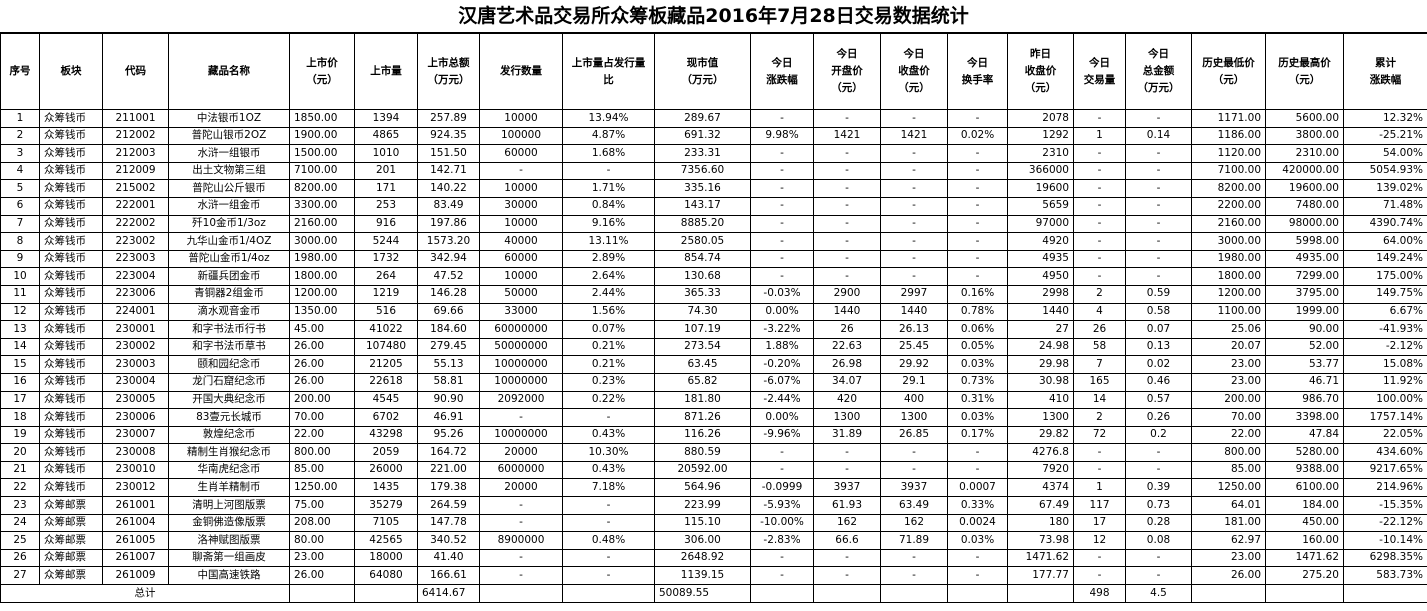 This screenshot has width=1427, height=611. Describe the element at coordinates (1228, 224) in the screenshot. I see `table-cell: 2160.00` at that location.